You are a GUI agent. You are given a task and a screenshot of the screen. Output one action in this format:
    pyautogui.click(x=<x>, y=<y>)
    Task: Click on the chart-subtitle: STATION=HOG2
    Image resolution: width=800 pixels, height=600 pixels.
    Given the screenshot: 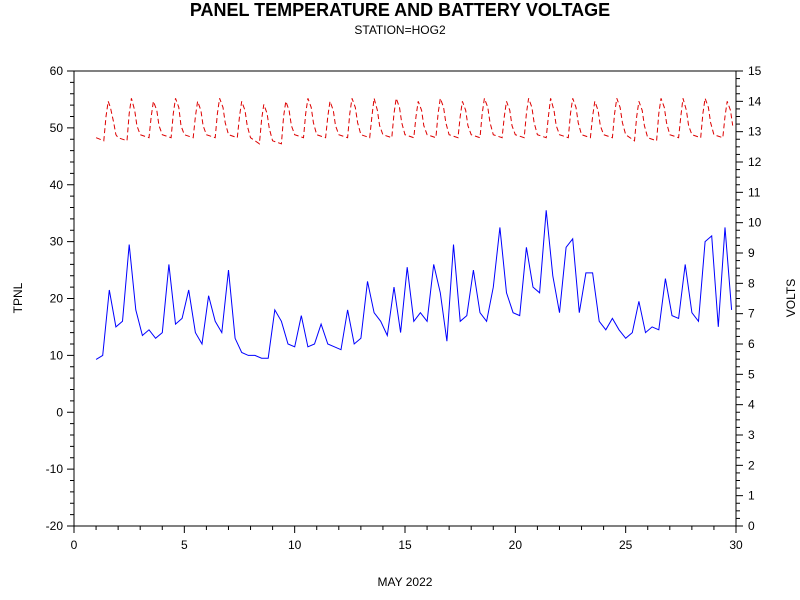 What is the action you would take?
    pyautogui.click(x=400, y=30)
    